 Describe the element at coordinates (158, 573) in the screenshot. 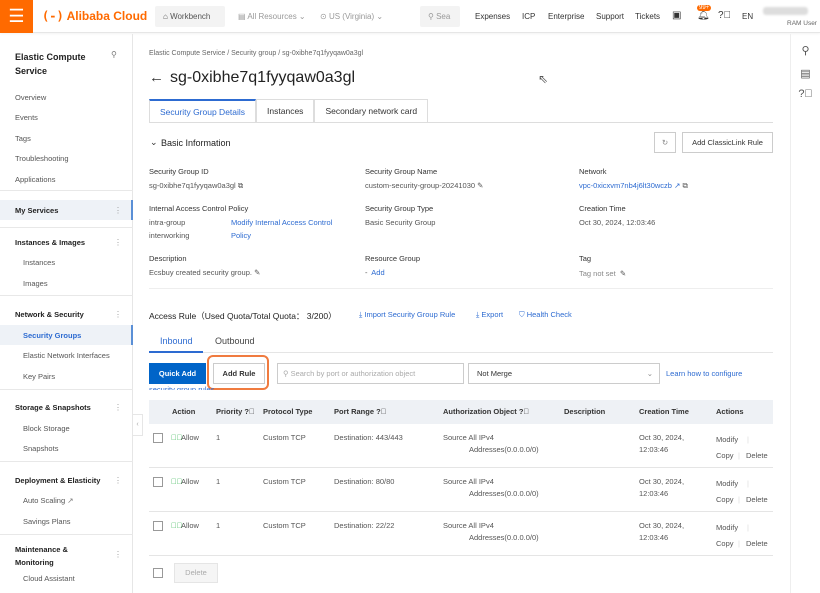

I see `select-all-checkbox` at that location.